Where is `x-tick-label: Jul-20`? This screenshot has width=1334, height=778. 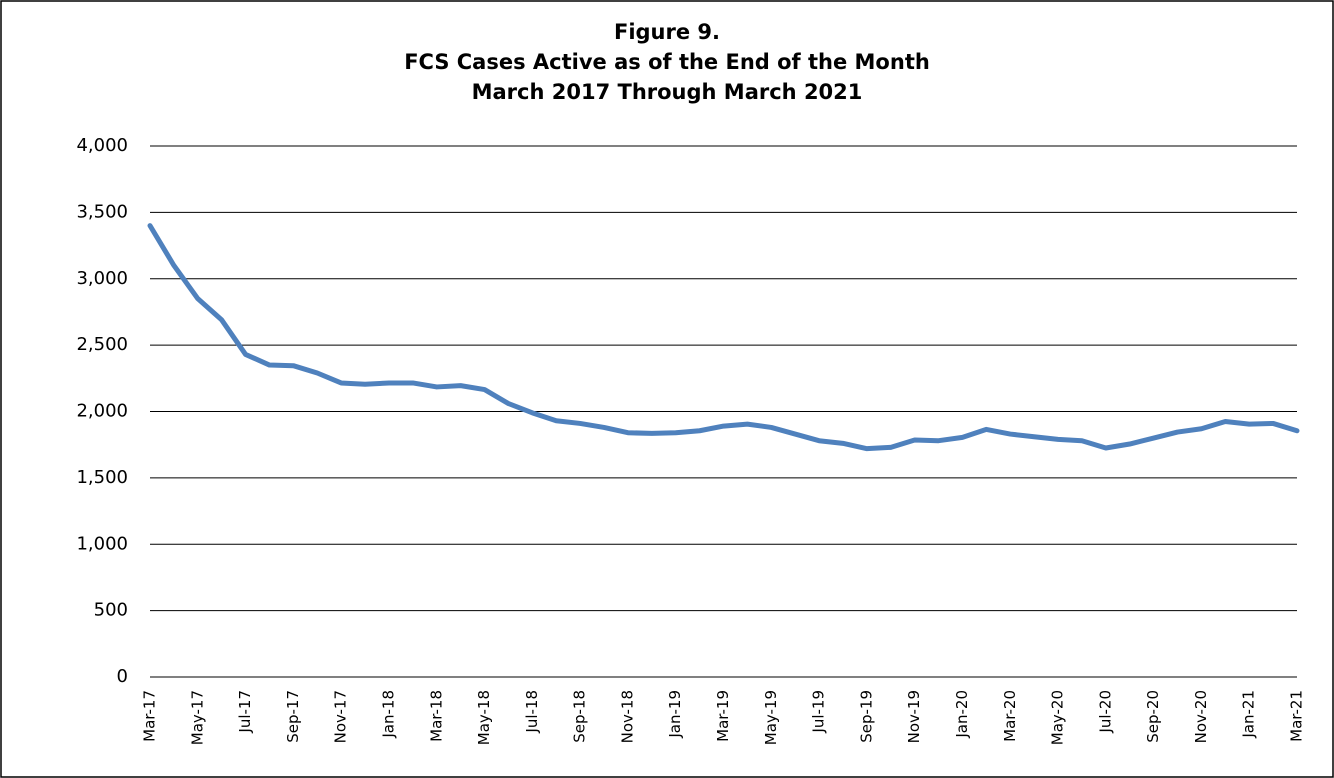 x-tick-label: Jul-20 is located at coordinates (1105, 712).